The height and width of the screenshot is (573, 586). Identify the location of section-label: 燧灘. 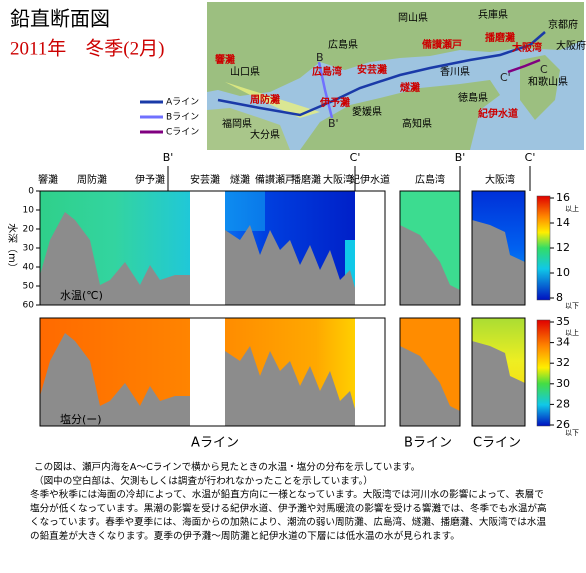
(240, 179).